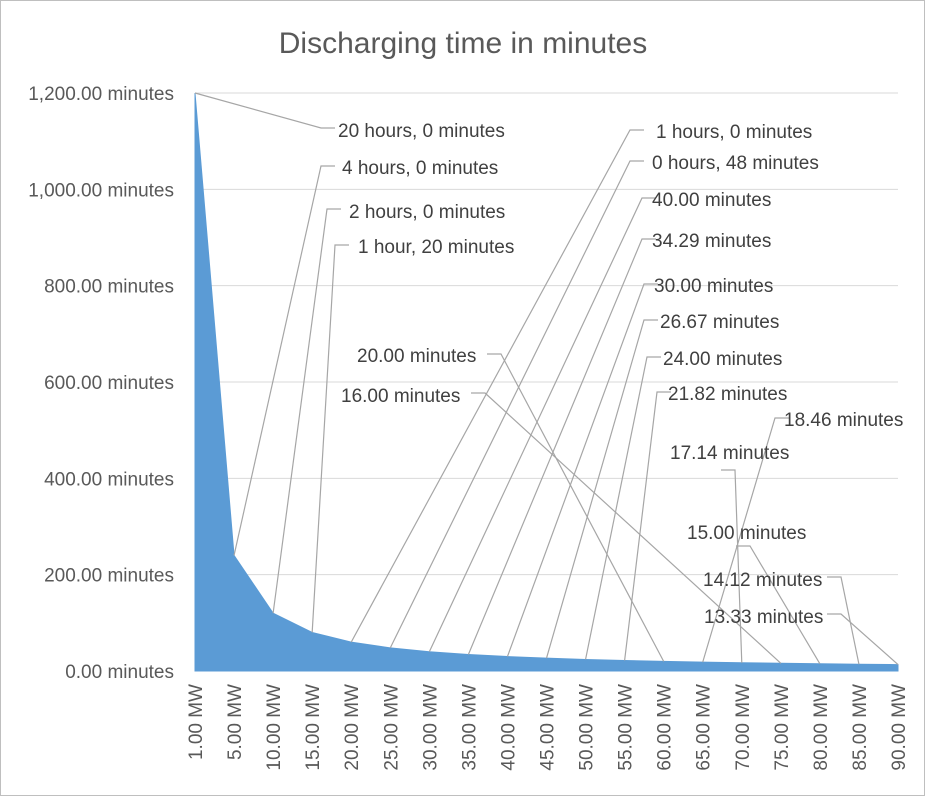  Describe the element at coordinates (746, 533) in the screenshot. I see `data-label: 15.00 minutes` at that location.